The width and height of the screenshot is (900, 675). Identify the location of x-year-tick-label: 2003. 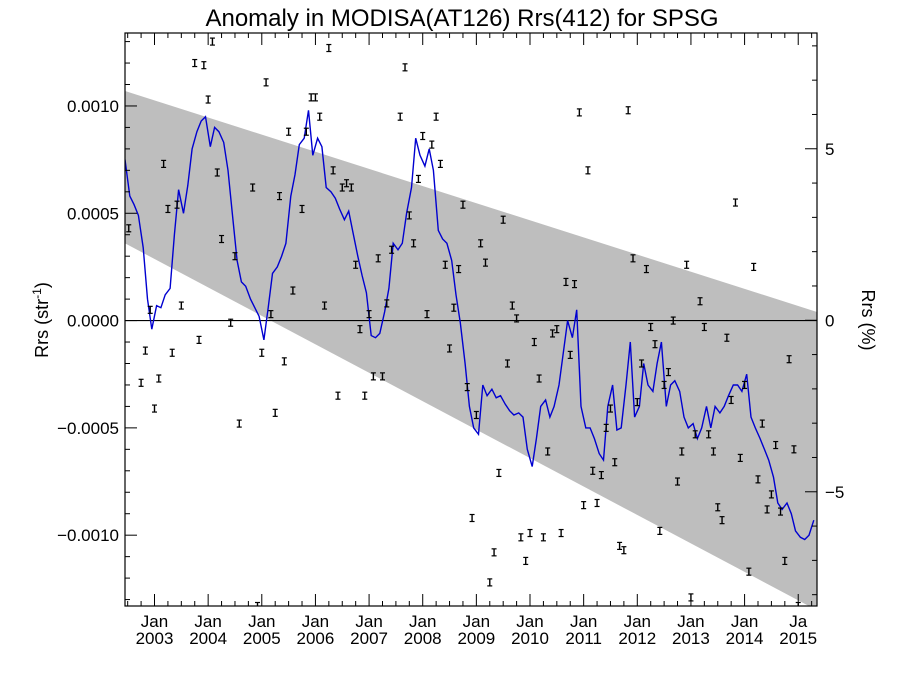
(155, 638).